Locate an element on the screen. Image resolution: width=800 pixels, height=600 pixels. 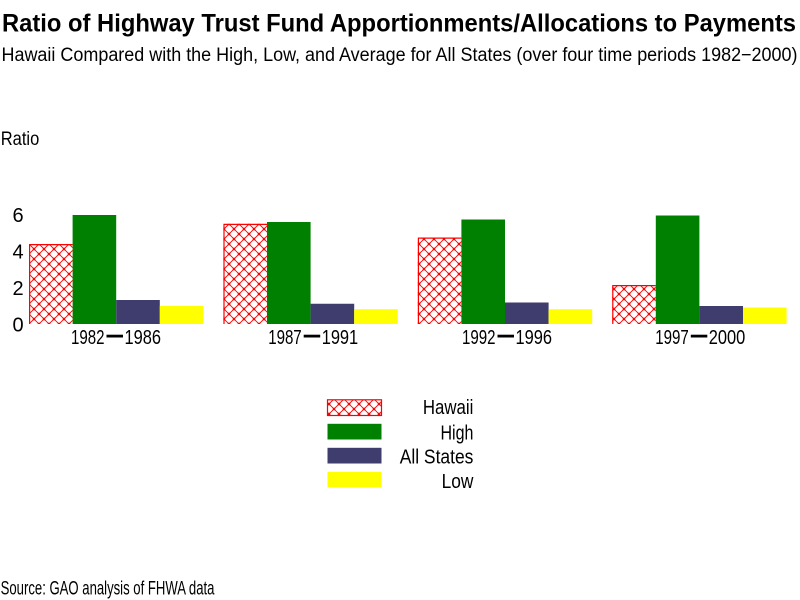
svg-text: Low is located at coordinates (458, 482).